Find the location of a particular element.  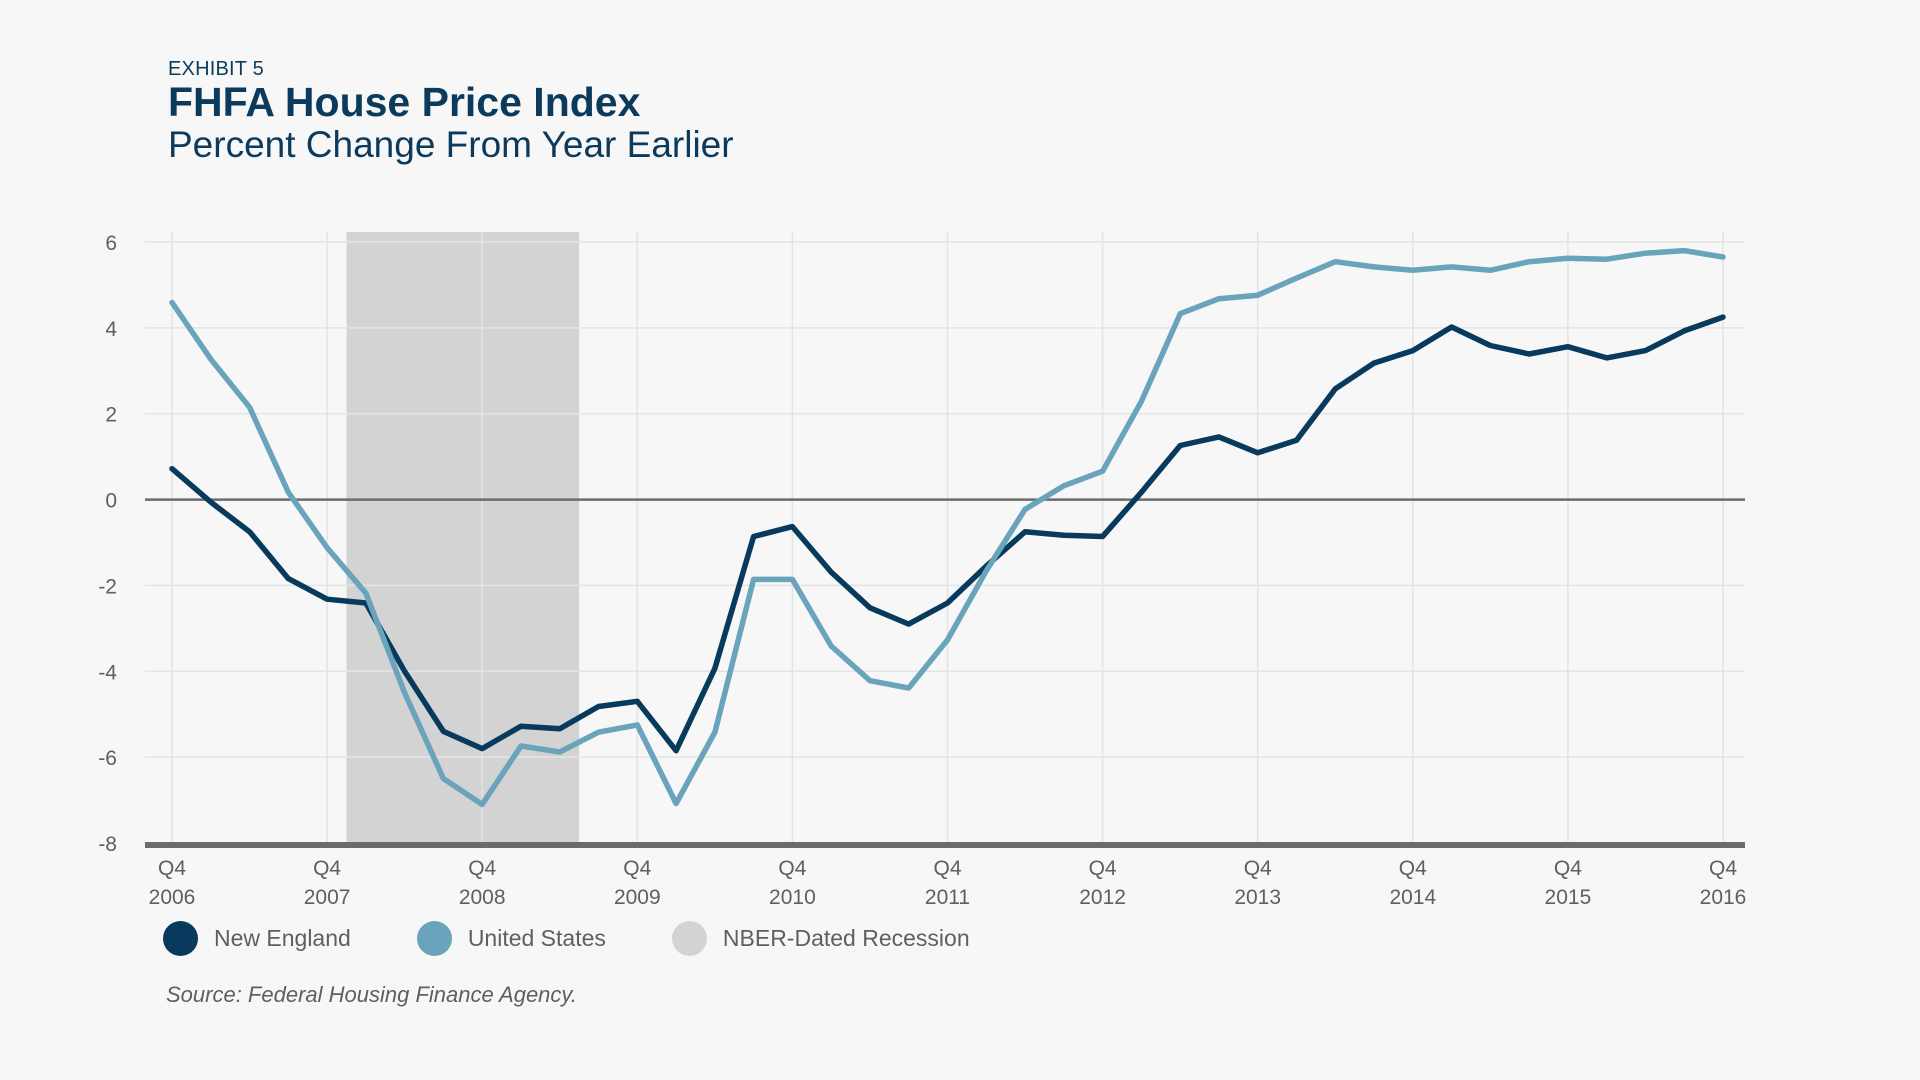

x-tick-label-year: 2014 is located at coordinates (1412, 897).